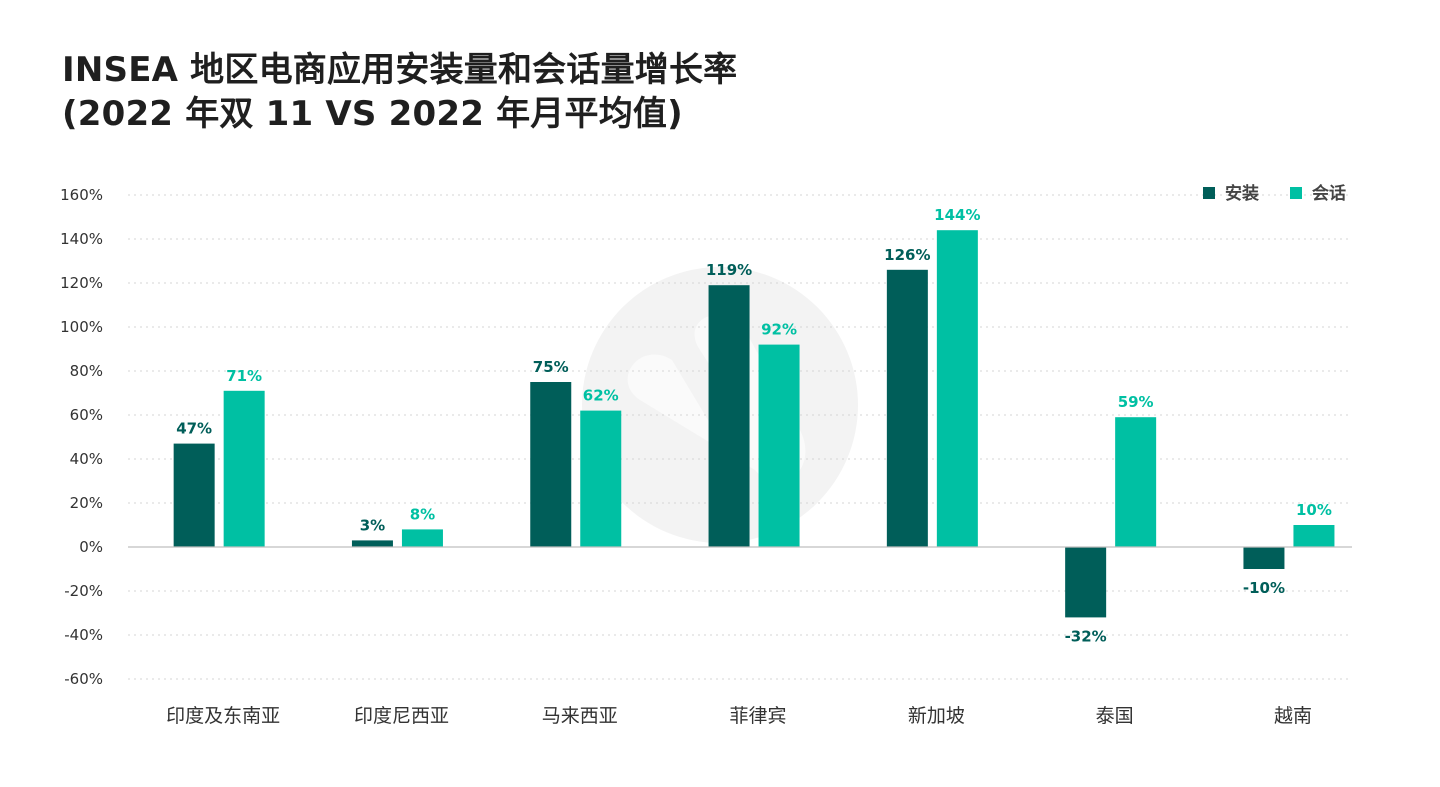 The height and width of the screenshot is (787, 1440). What do you see at coordinates (936, 716) in the screenshot?
I see `x-category-label: 新加坡` at bounding box center [936, 716].